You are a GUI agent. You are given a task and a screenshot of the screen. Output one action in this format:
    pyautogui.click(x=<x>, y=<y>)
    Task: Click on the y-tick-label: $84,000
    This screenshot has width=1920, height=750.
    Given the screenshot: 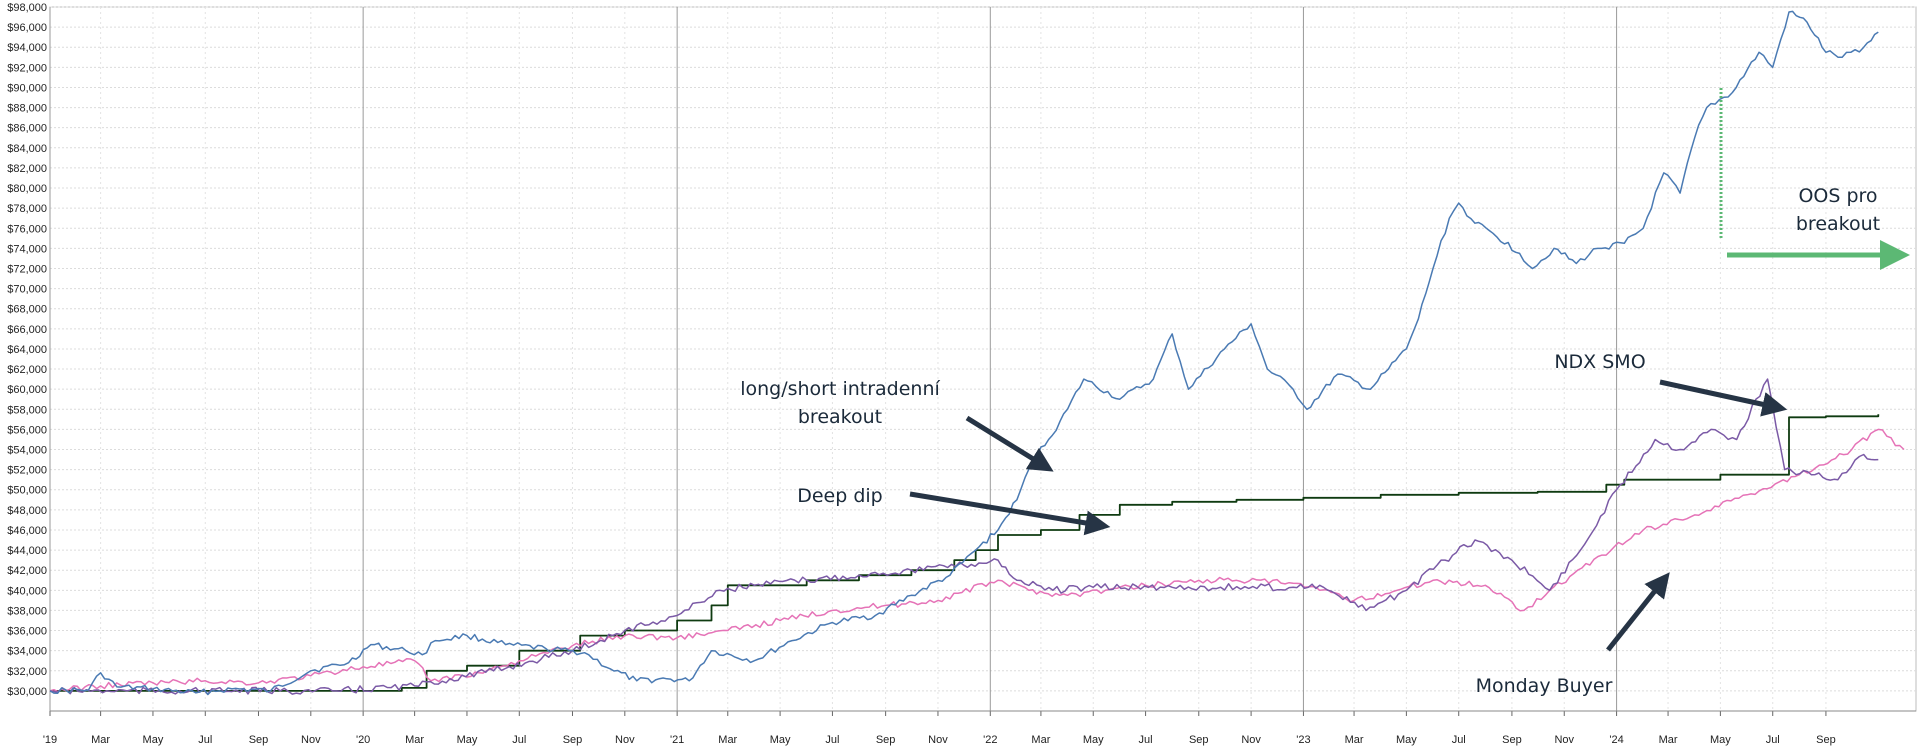 What is the action you would take?
    pyautogui.click(x=27, y=149)
    